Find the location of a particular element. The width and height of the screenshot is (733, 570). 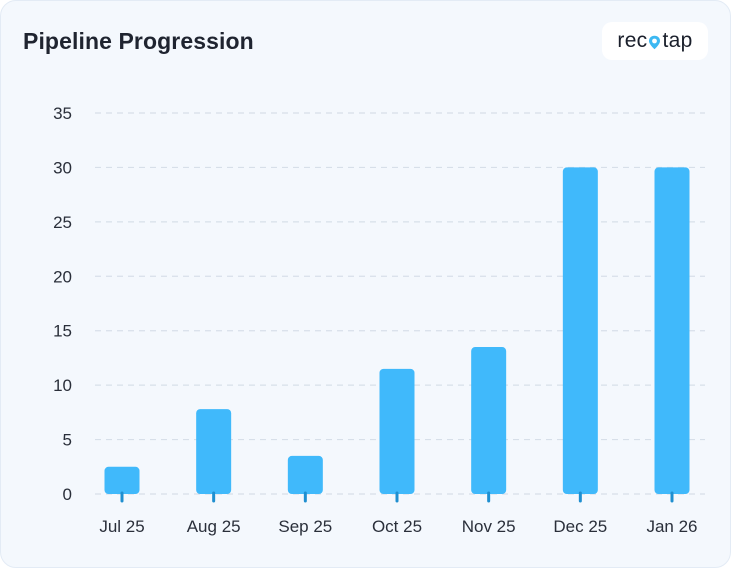

location-pin-icon is located at coordinates (655, 42).